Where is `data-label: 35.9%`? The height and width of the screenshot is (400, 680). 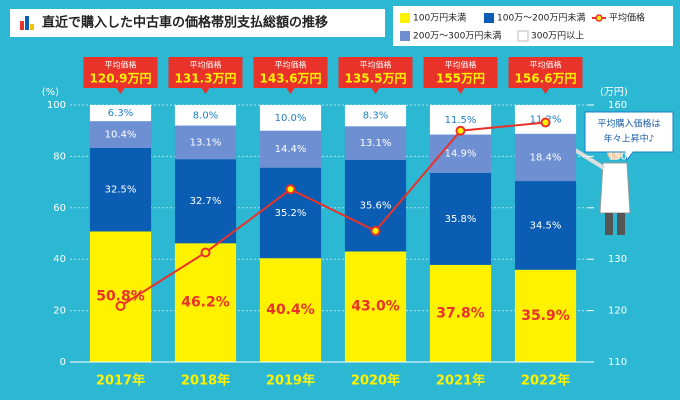
data-label: 35.9% is located at coordinates (545, 316).